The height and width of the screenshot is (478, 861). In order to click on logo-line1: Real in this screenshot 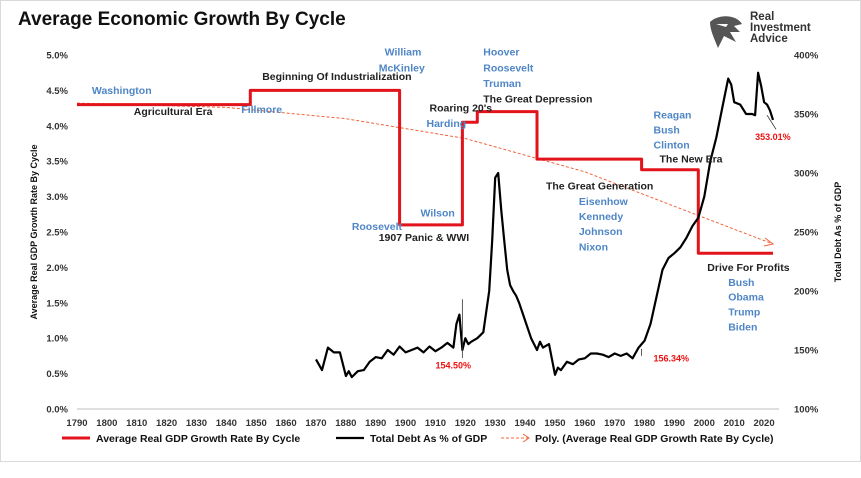, I will do `click(762, 17)`.